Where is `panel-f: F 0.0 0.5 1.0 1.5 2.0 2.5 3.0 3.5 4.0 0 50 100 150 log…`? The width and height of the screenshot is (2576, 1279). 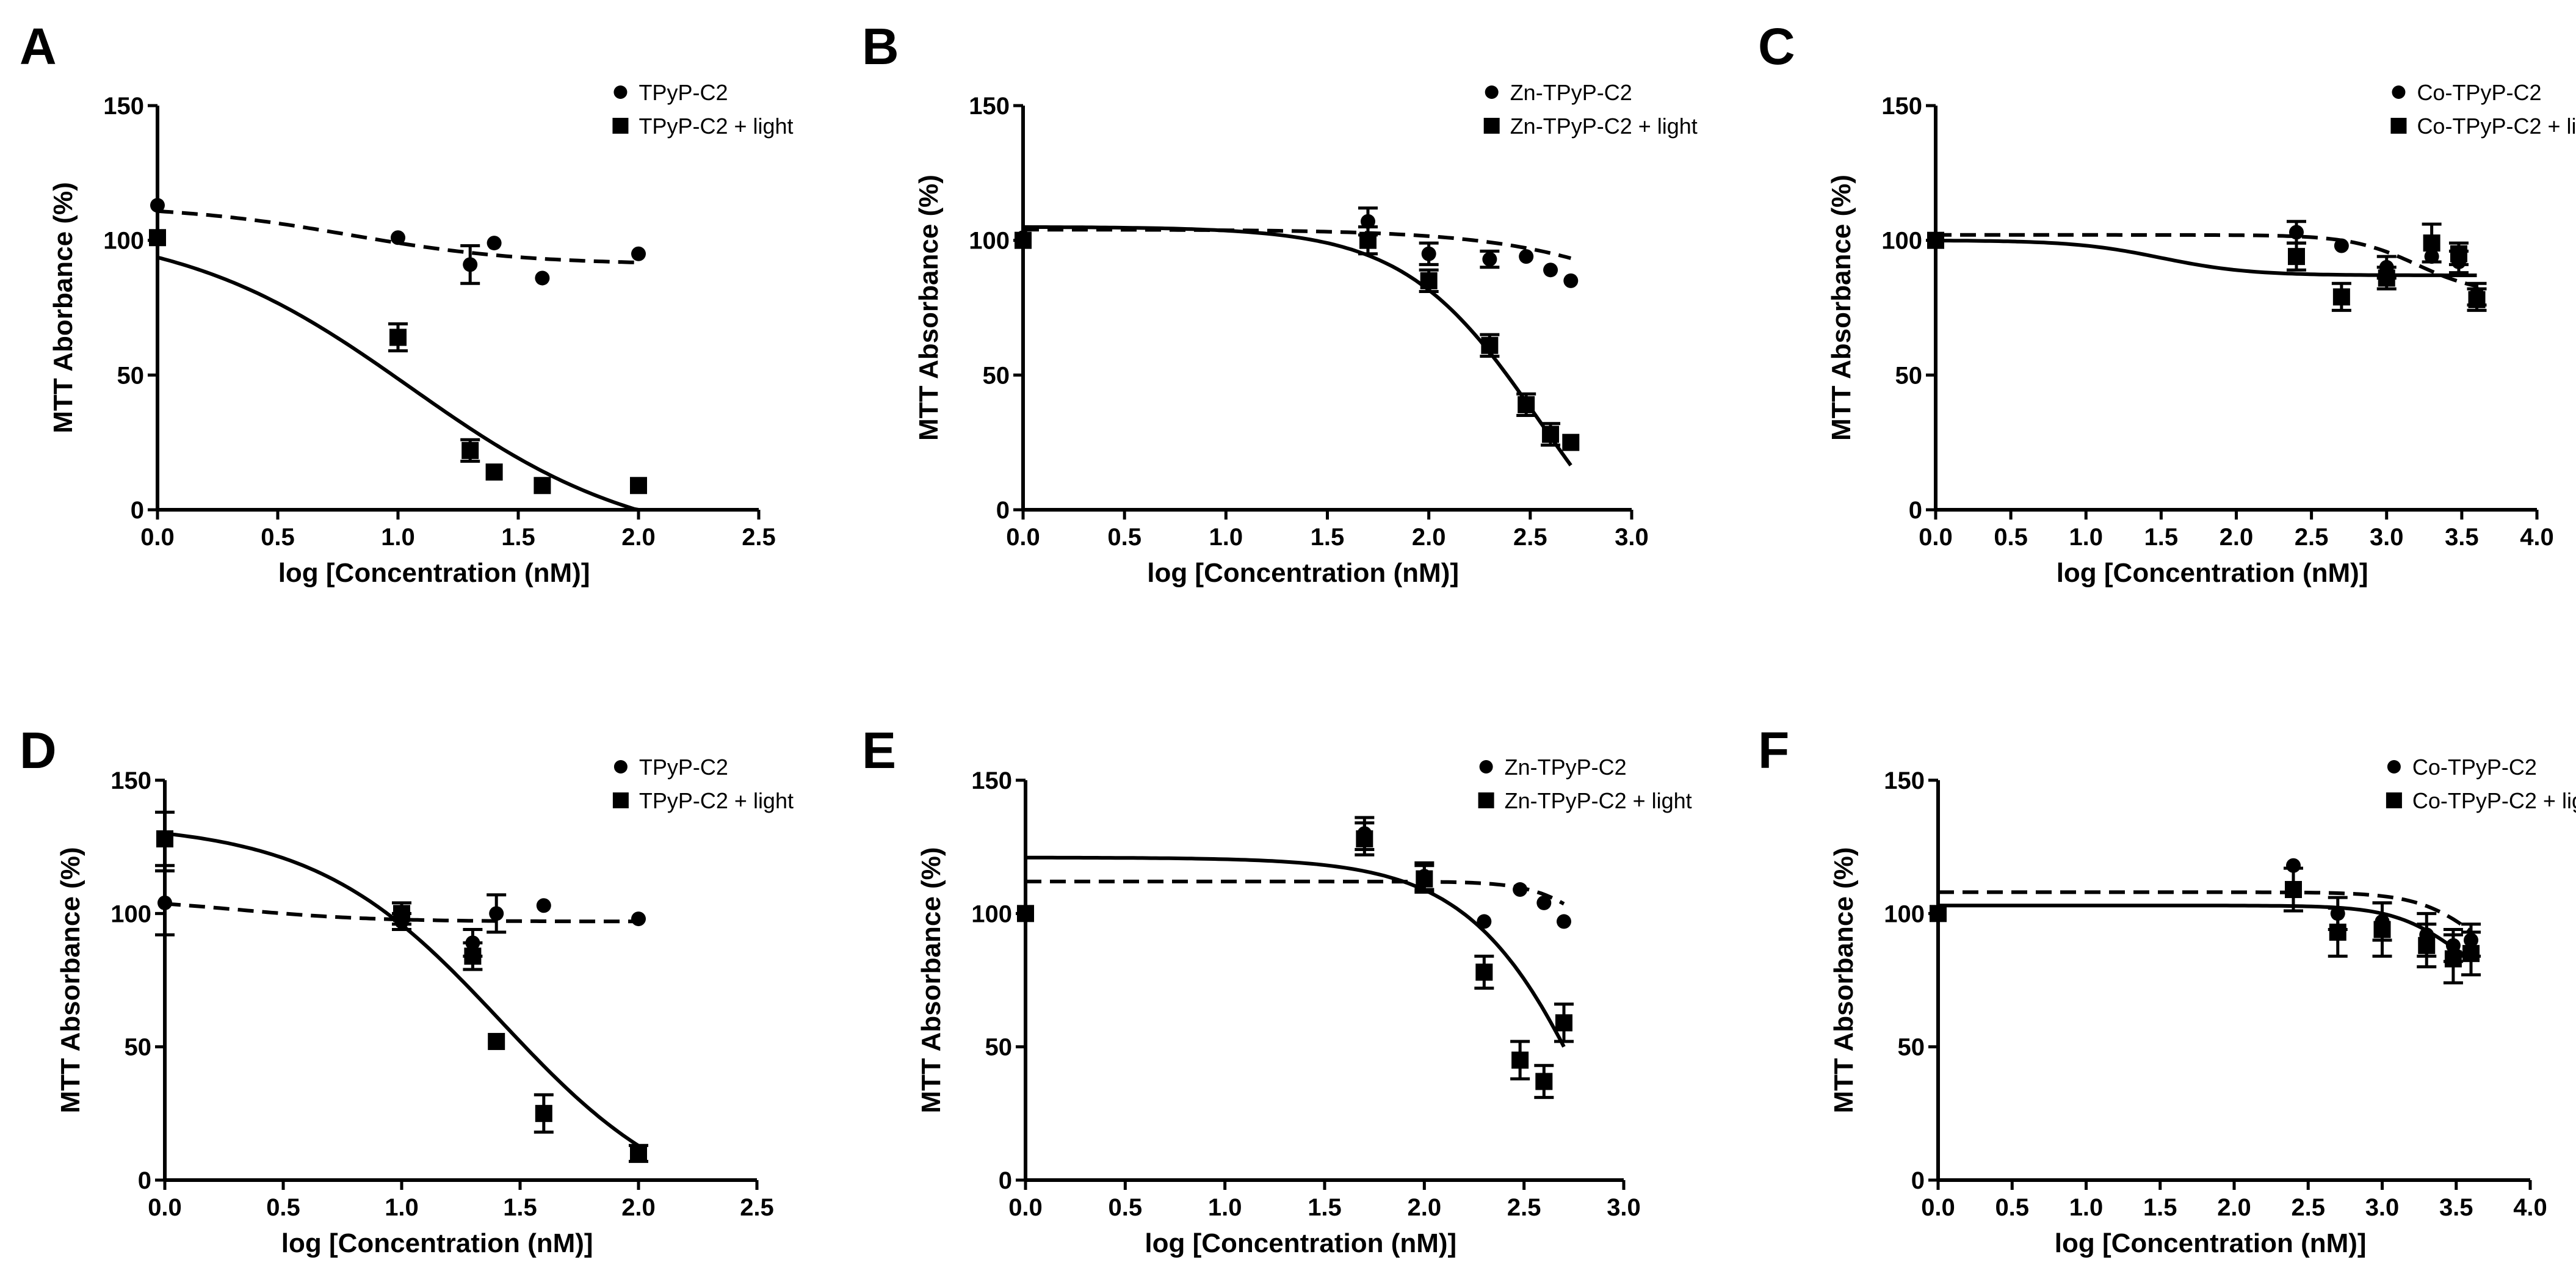
panel-f: F 0.0 0.5 1.0 1.5 2.0 2.5 3.0 3.5 4.0 0 50 100 150 log… is located at coordinates (2167, 990).